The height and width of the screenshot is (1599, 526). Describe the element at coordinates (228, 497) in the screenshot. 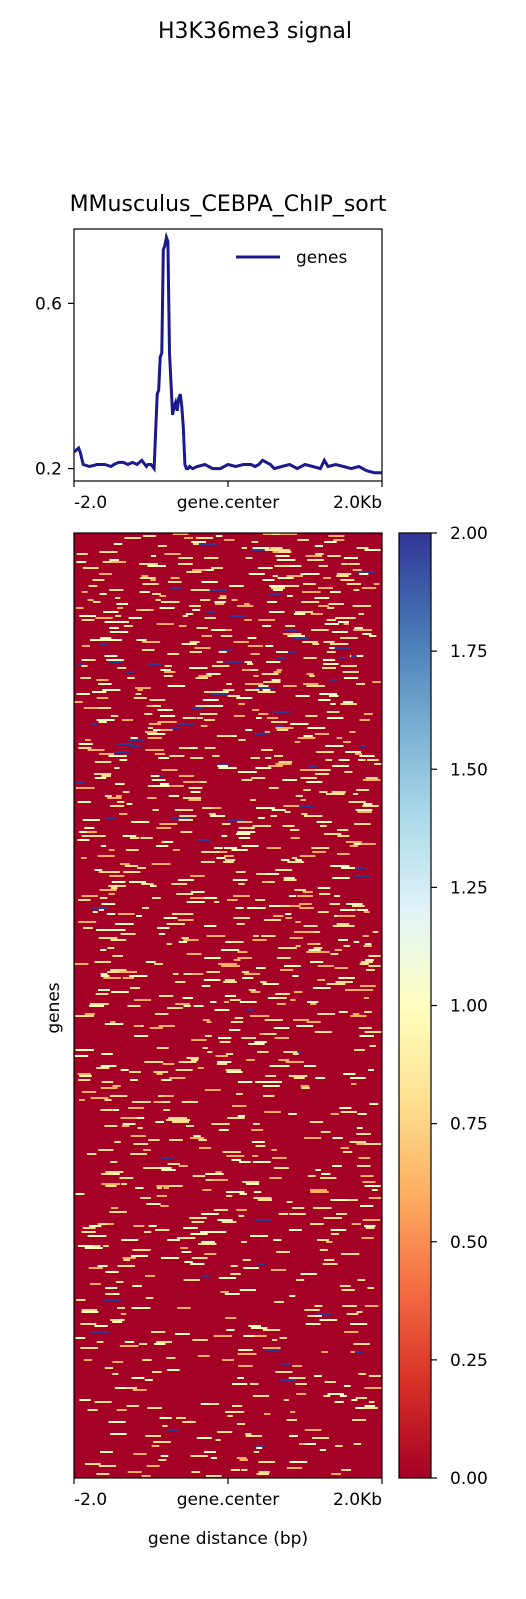

I see `profile-x-axis: -2.0 gene.center 2.0Kb` at that location.